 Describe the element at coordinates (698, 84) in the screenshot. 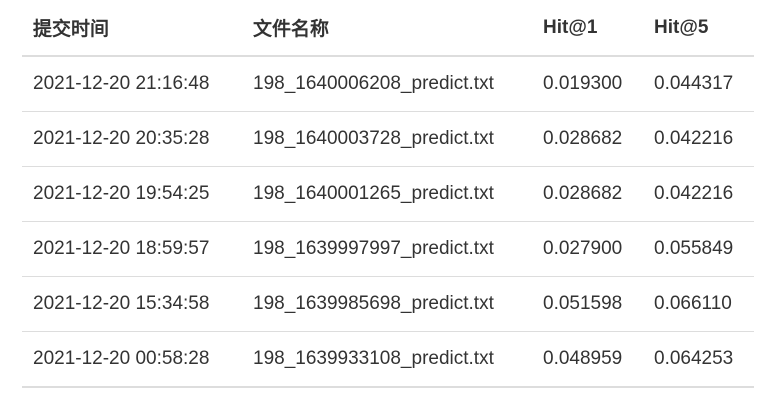

I see `hit-at-5-cell: 0.044317` at that location.